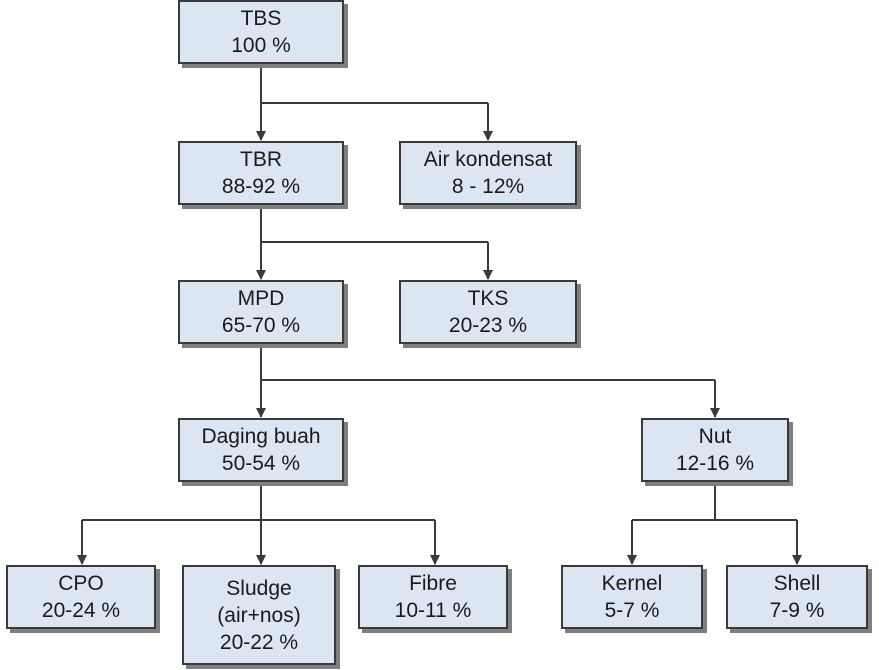  I want to click on node-fibre: Fibre 10-11 %, so click(433, 597).